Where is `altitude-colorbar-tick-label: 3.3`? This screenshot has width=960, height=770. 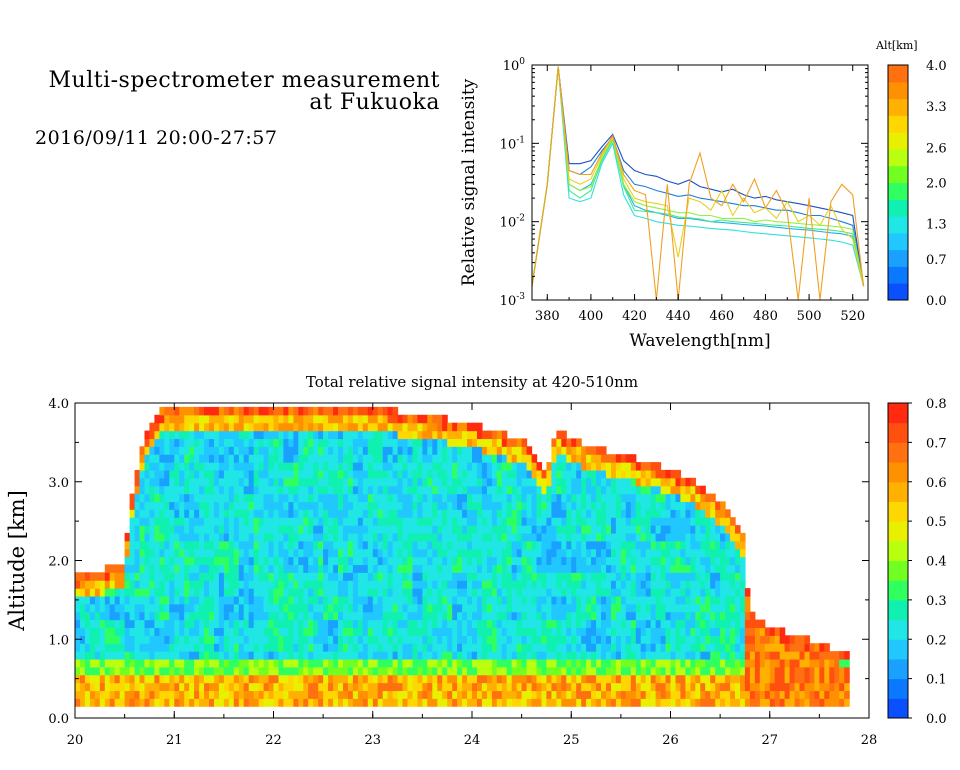 altitude-colorbar-tick-label: 3.3 is located at coordinates (936, 107).